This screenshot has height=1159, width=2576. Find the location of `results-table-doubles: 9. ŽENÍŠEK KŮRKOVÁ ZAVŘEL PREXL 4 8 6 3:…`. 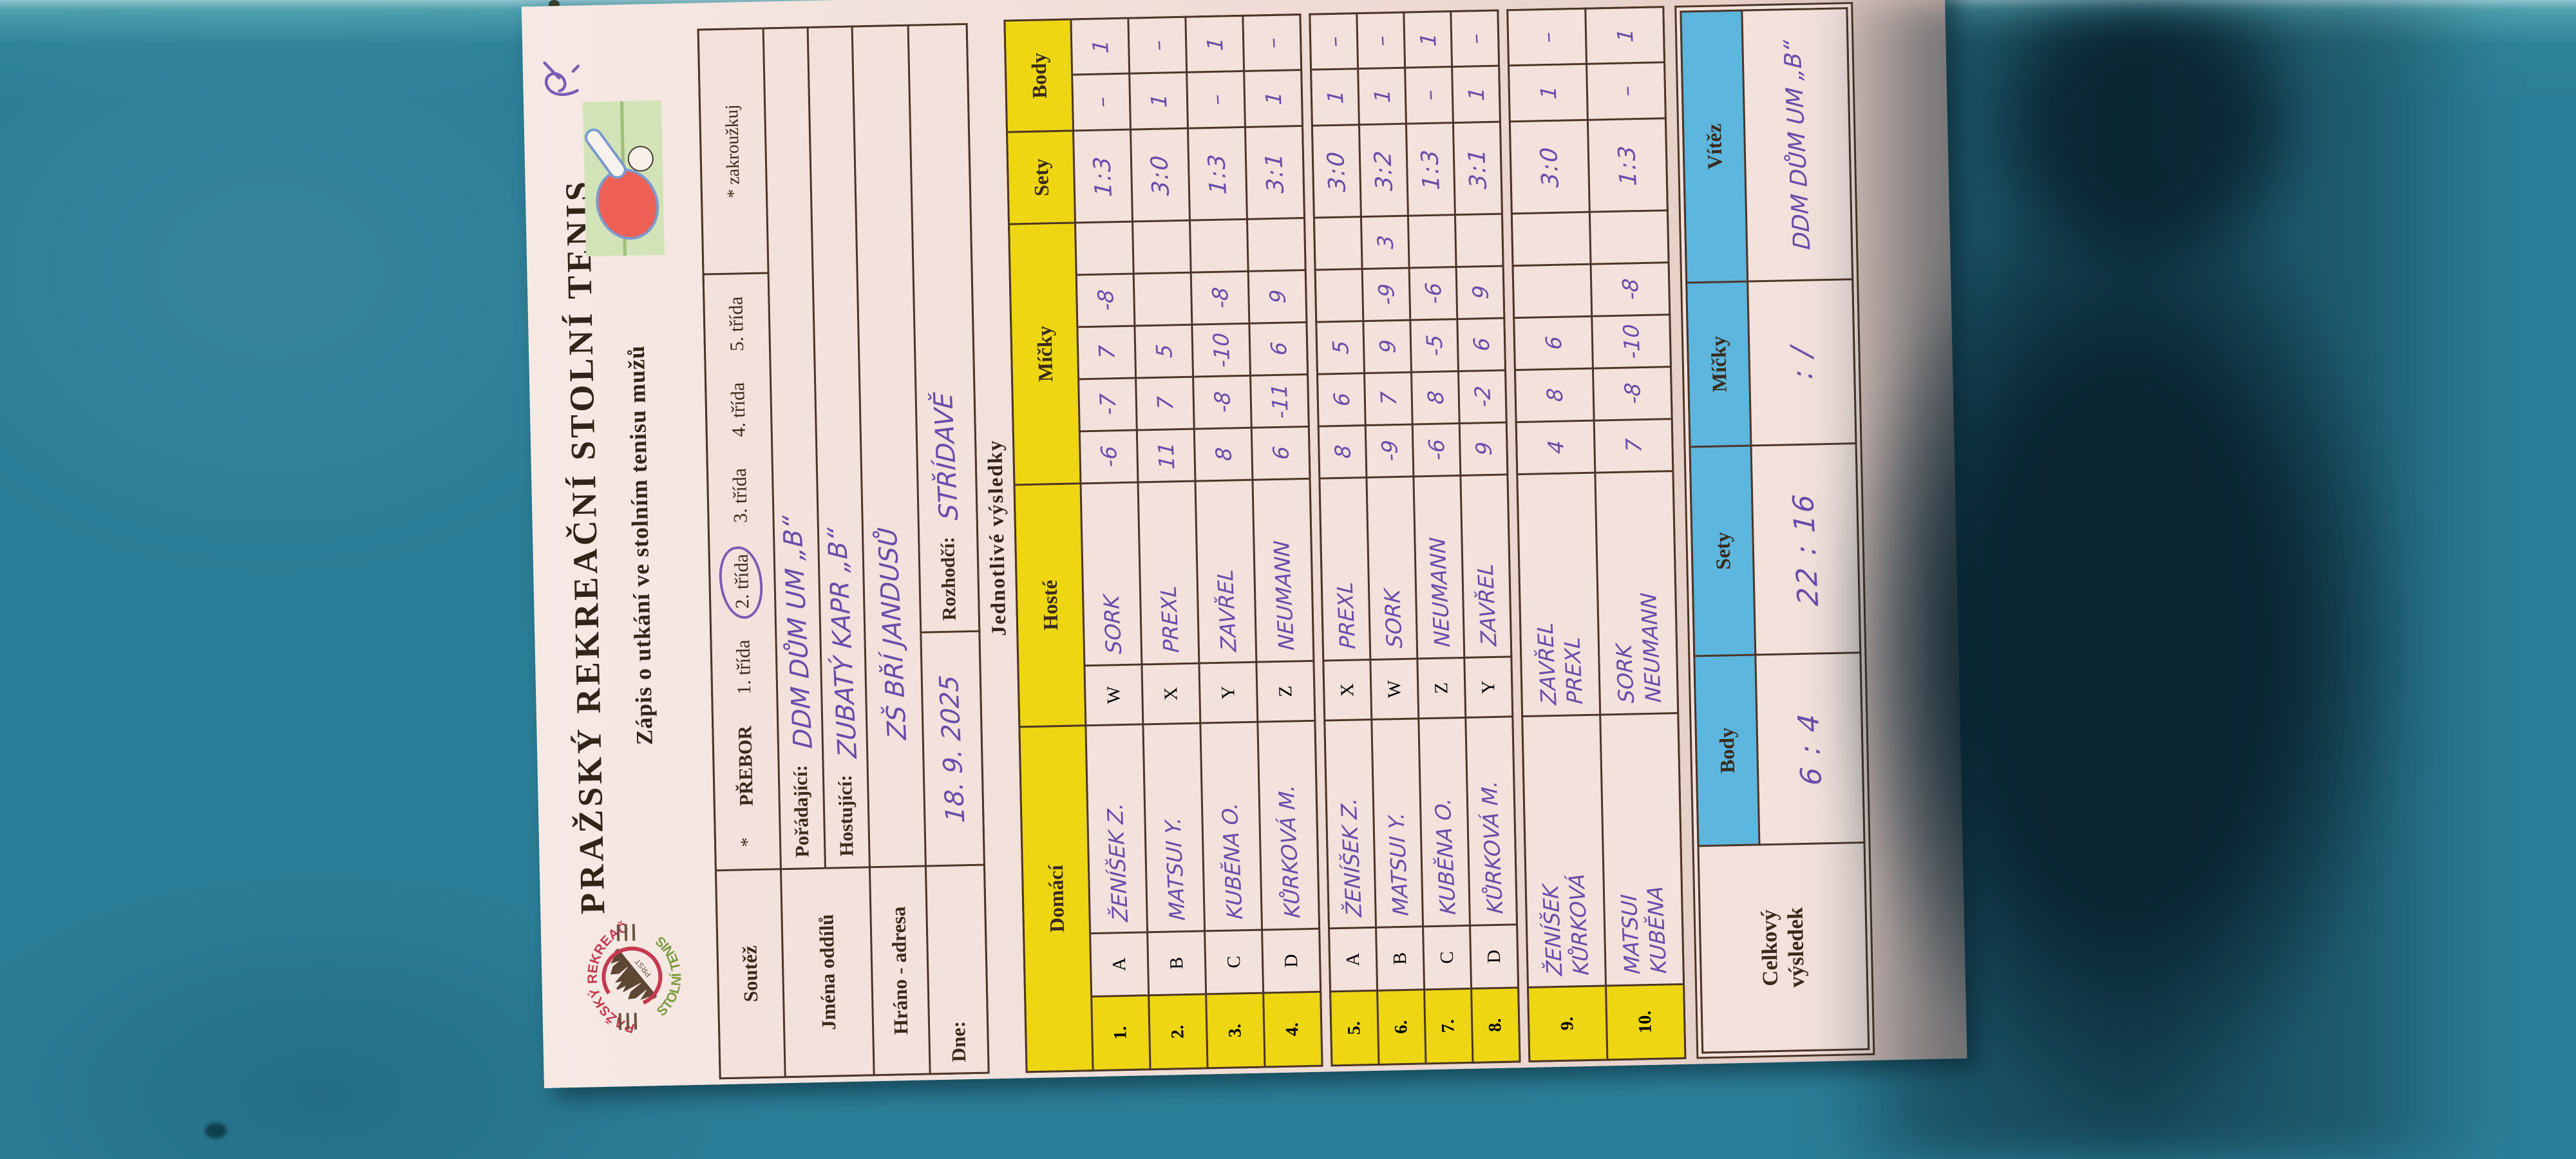

results-table-doubles: 9. ŽENÍŠEK KŮRKOVÁ ZAVŘEL PREXL 4 8 6 3:… is located at coordinates (1597, 534).